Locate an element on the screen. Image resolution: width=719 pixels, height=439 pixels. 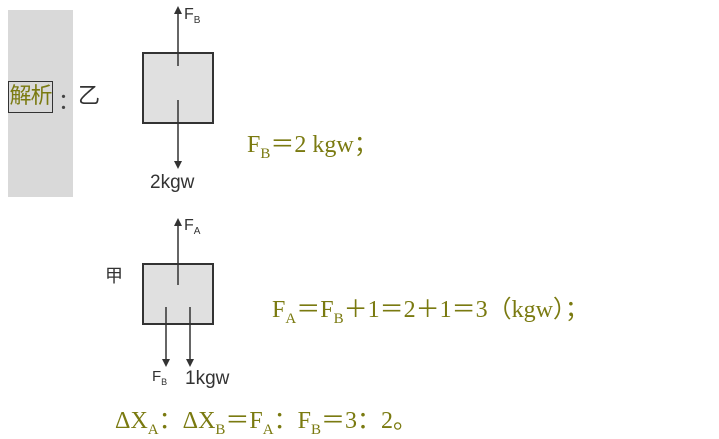
force-label-fb-yi: FB is located at coordinates (192, 16).